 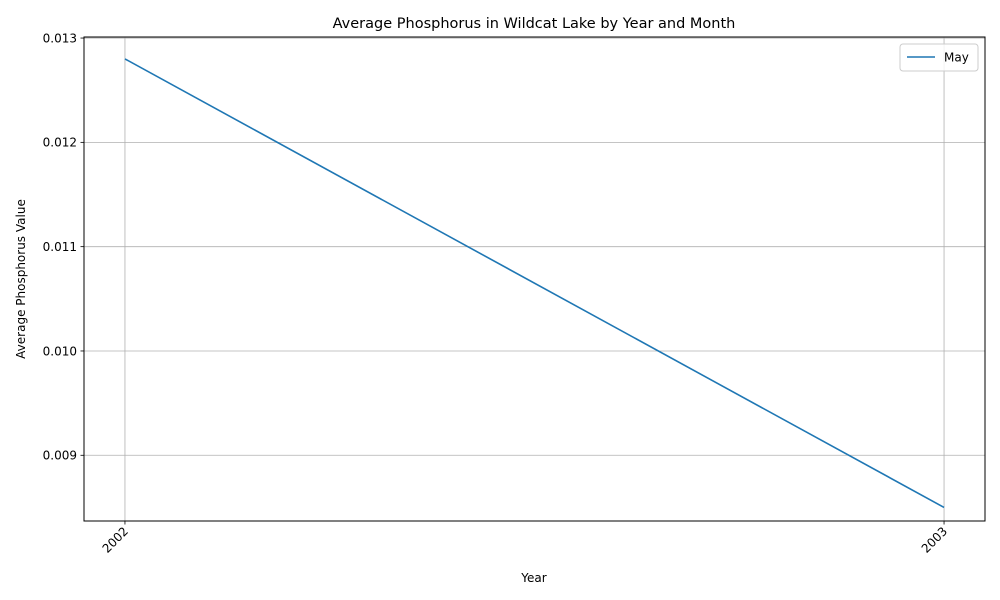 I want to click on y-axis: 0.009 0.010 0.011 0.012 0.013, so click(x=63, y=247).